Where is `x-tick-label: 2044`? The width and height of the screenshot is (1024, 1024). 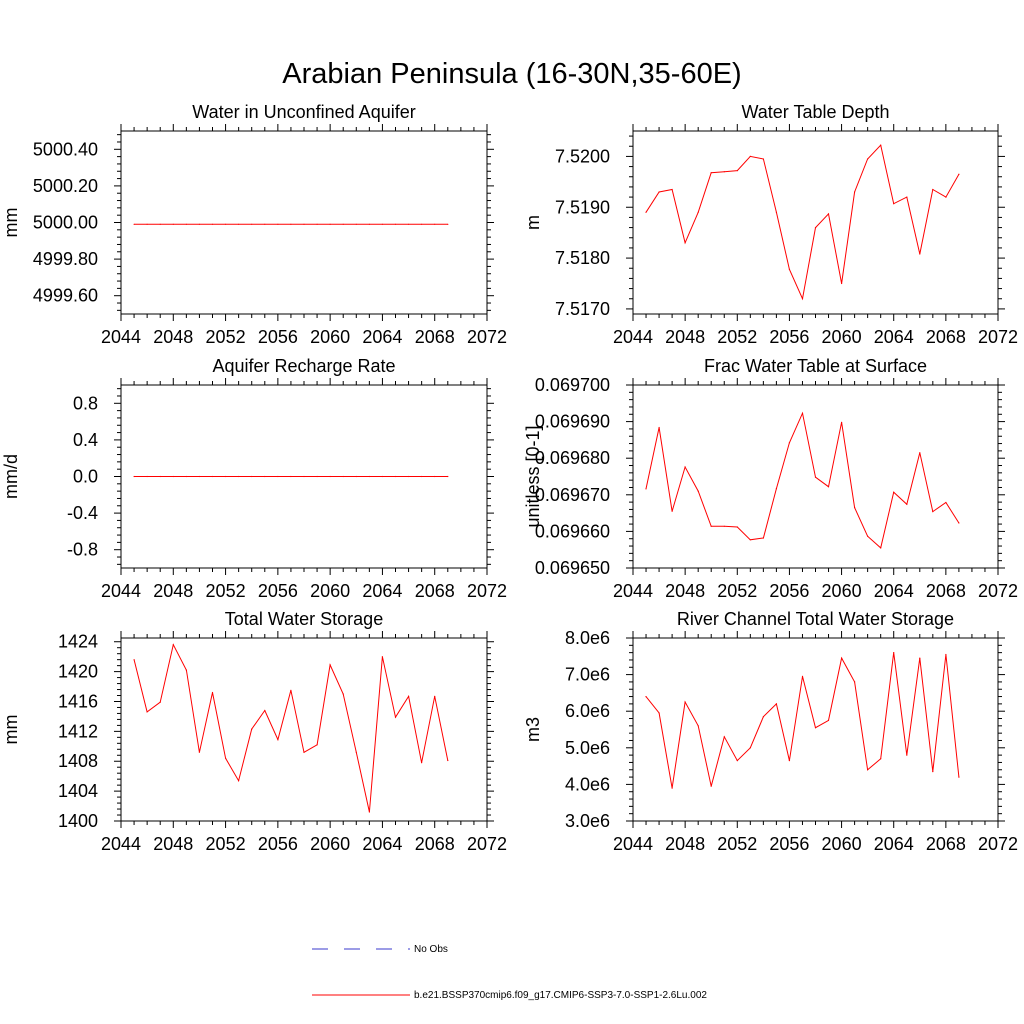 x-tick-label: 2044 is located at coordinates (633, 337).